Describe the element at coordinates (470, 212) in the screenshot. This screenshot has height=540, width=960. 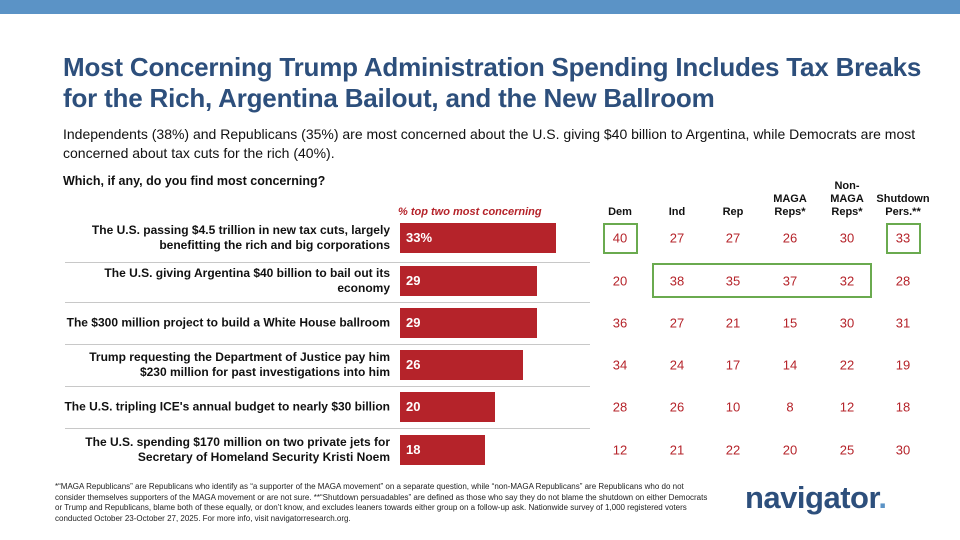
I see `bar-header: % top two most concerning` at that location.